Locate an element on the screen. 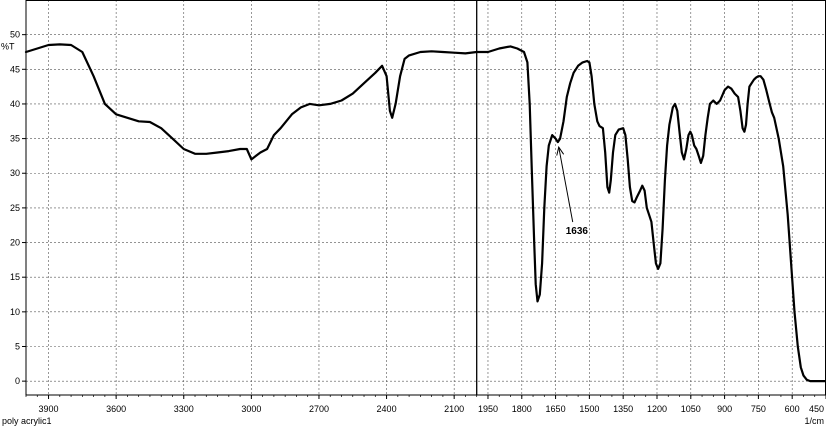  y-tick-label: 15 is located at coordinates (15, 277).